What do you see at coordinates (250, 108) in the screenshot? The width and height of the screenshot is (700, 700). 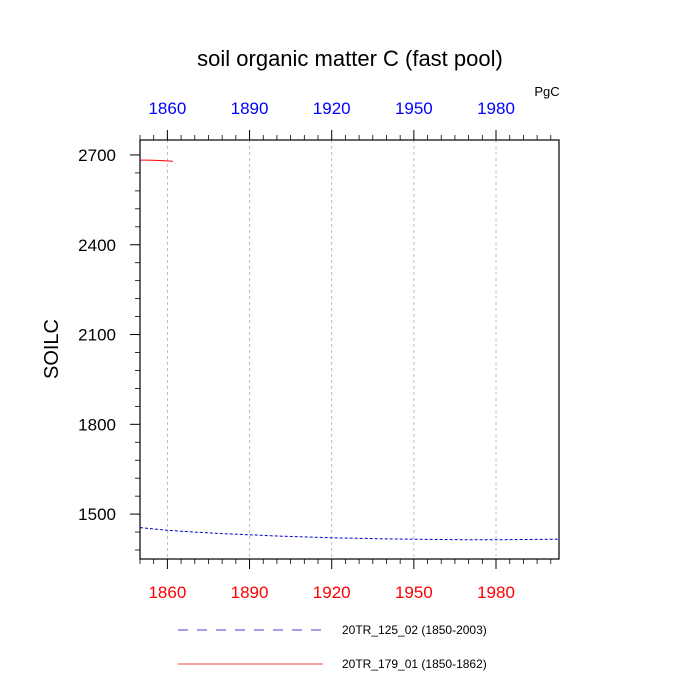 I see `x-tick-label-top: 1890` at bounding box center [250, 108].